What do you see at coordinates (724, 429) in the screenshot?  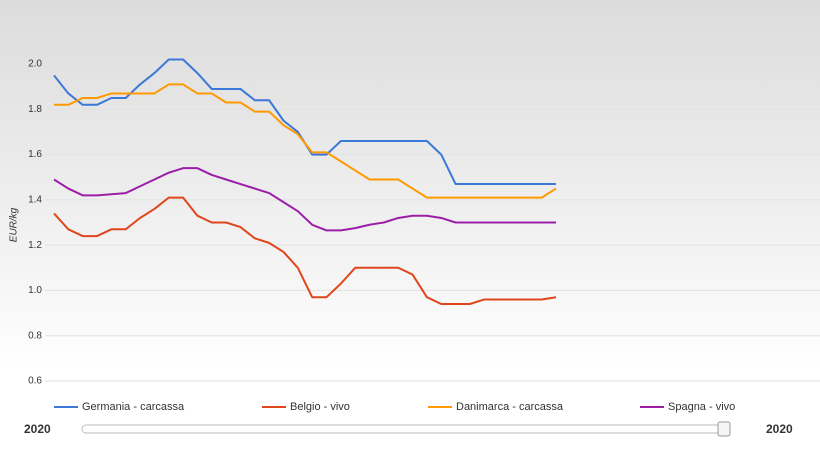 I see `slider-handle` at bounding box center [724, 429].